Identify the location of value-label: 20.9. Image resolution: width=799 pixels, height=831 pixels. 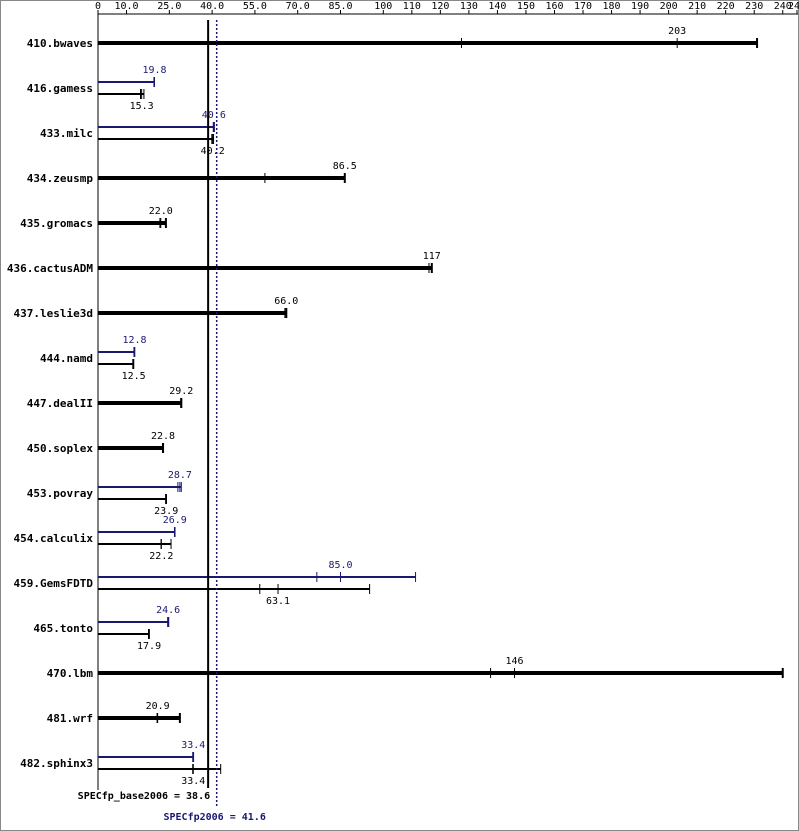
(158, 706).